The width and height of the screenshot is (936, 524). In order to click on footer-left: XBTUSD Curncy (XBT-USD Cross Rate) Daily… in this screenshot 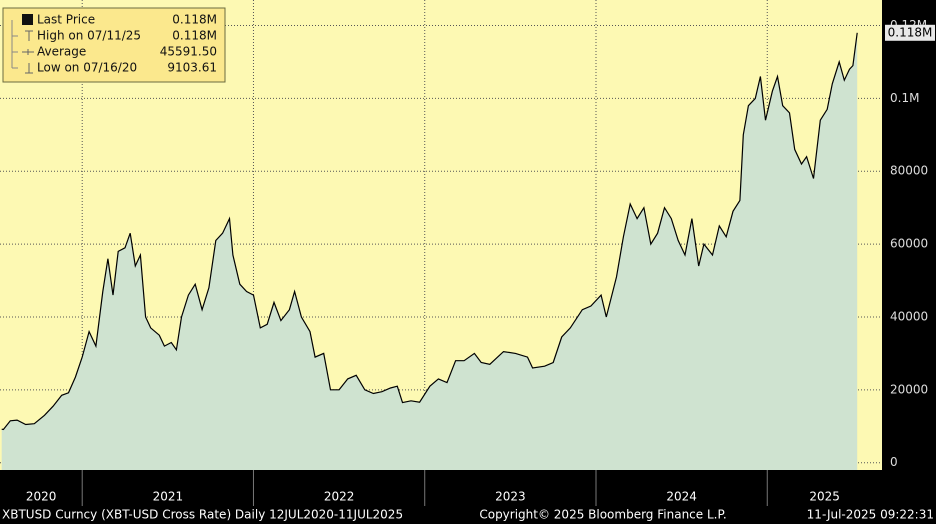, I will do `click(202, 515)`.